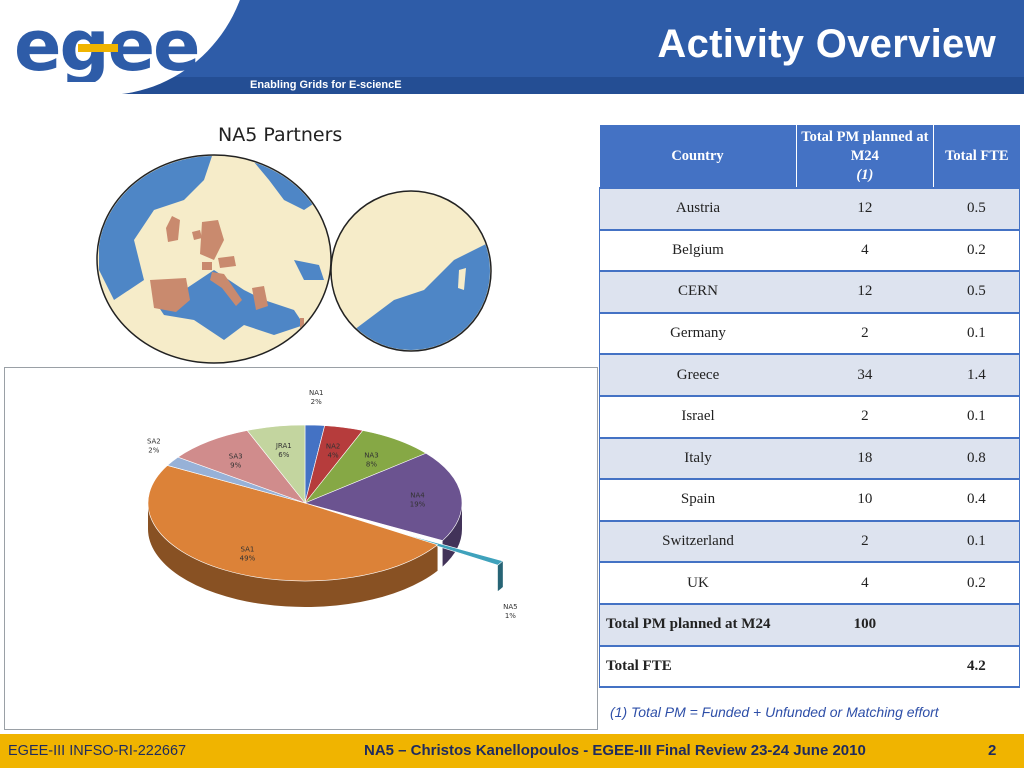  Describe the element at coordinates (698, 541) in the screenshot. I see `country-cell: Switzerland` at that location.